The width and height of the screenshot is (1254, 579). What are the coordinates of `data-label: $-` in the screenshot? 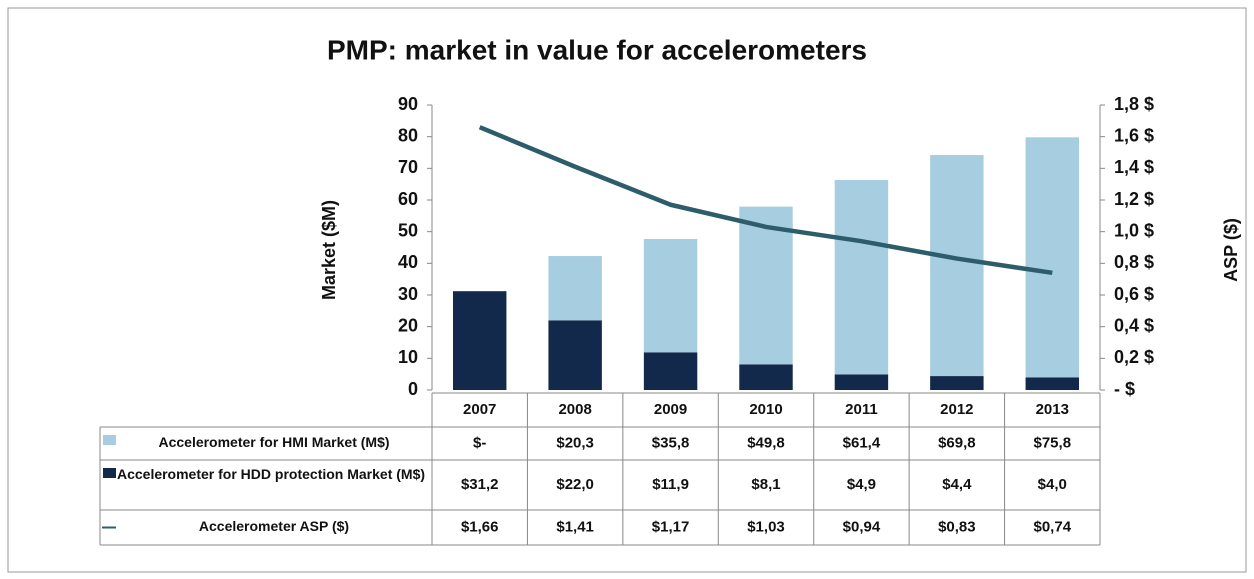 It's located at (479, 442).